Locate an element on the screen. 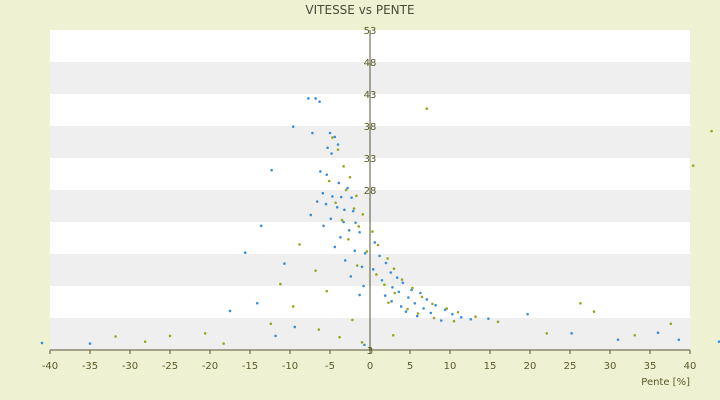  x-tick-label: 40 is located at coordinates (690, 366).